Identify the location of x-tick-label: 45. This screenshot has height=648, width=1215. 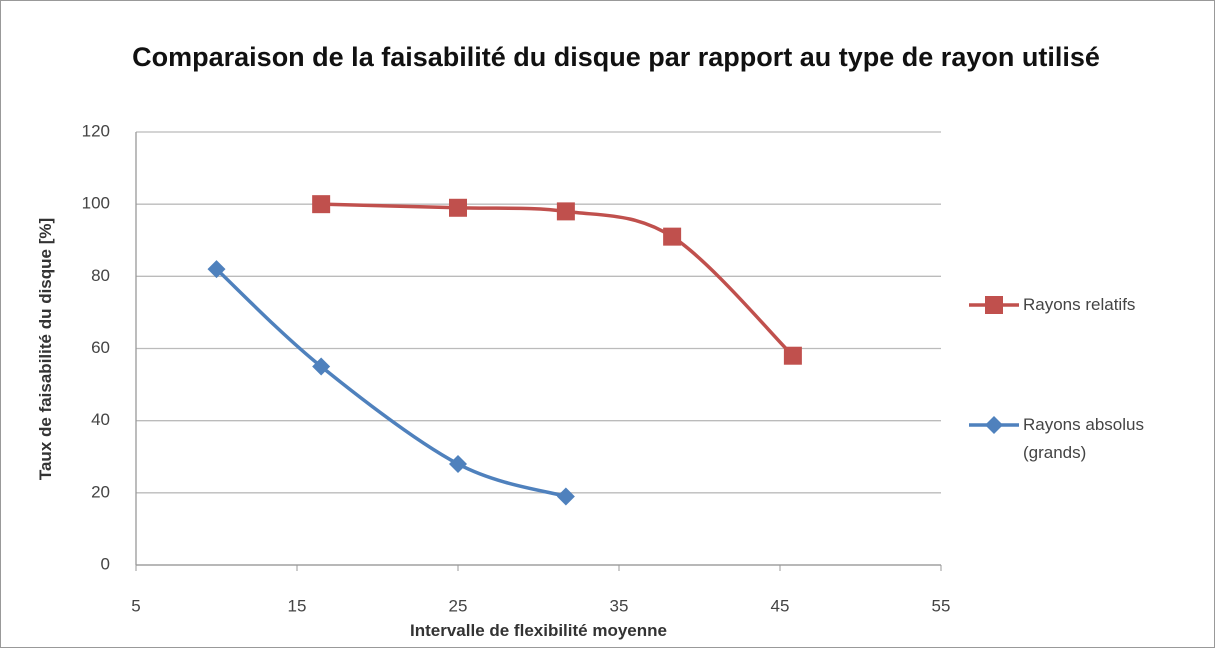
(780, 605).